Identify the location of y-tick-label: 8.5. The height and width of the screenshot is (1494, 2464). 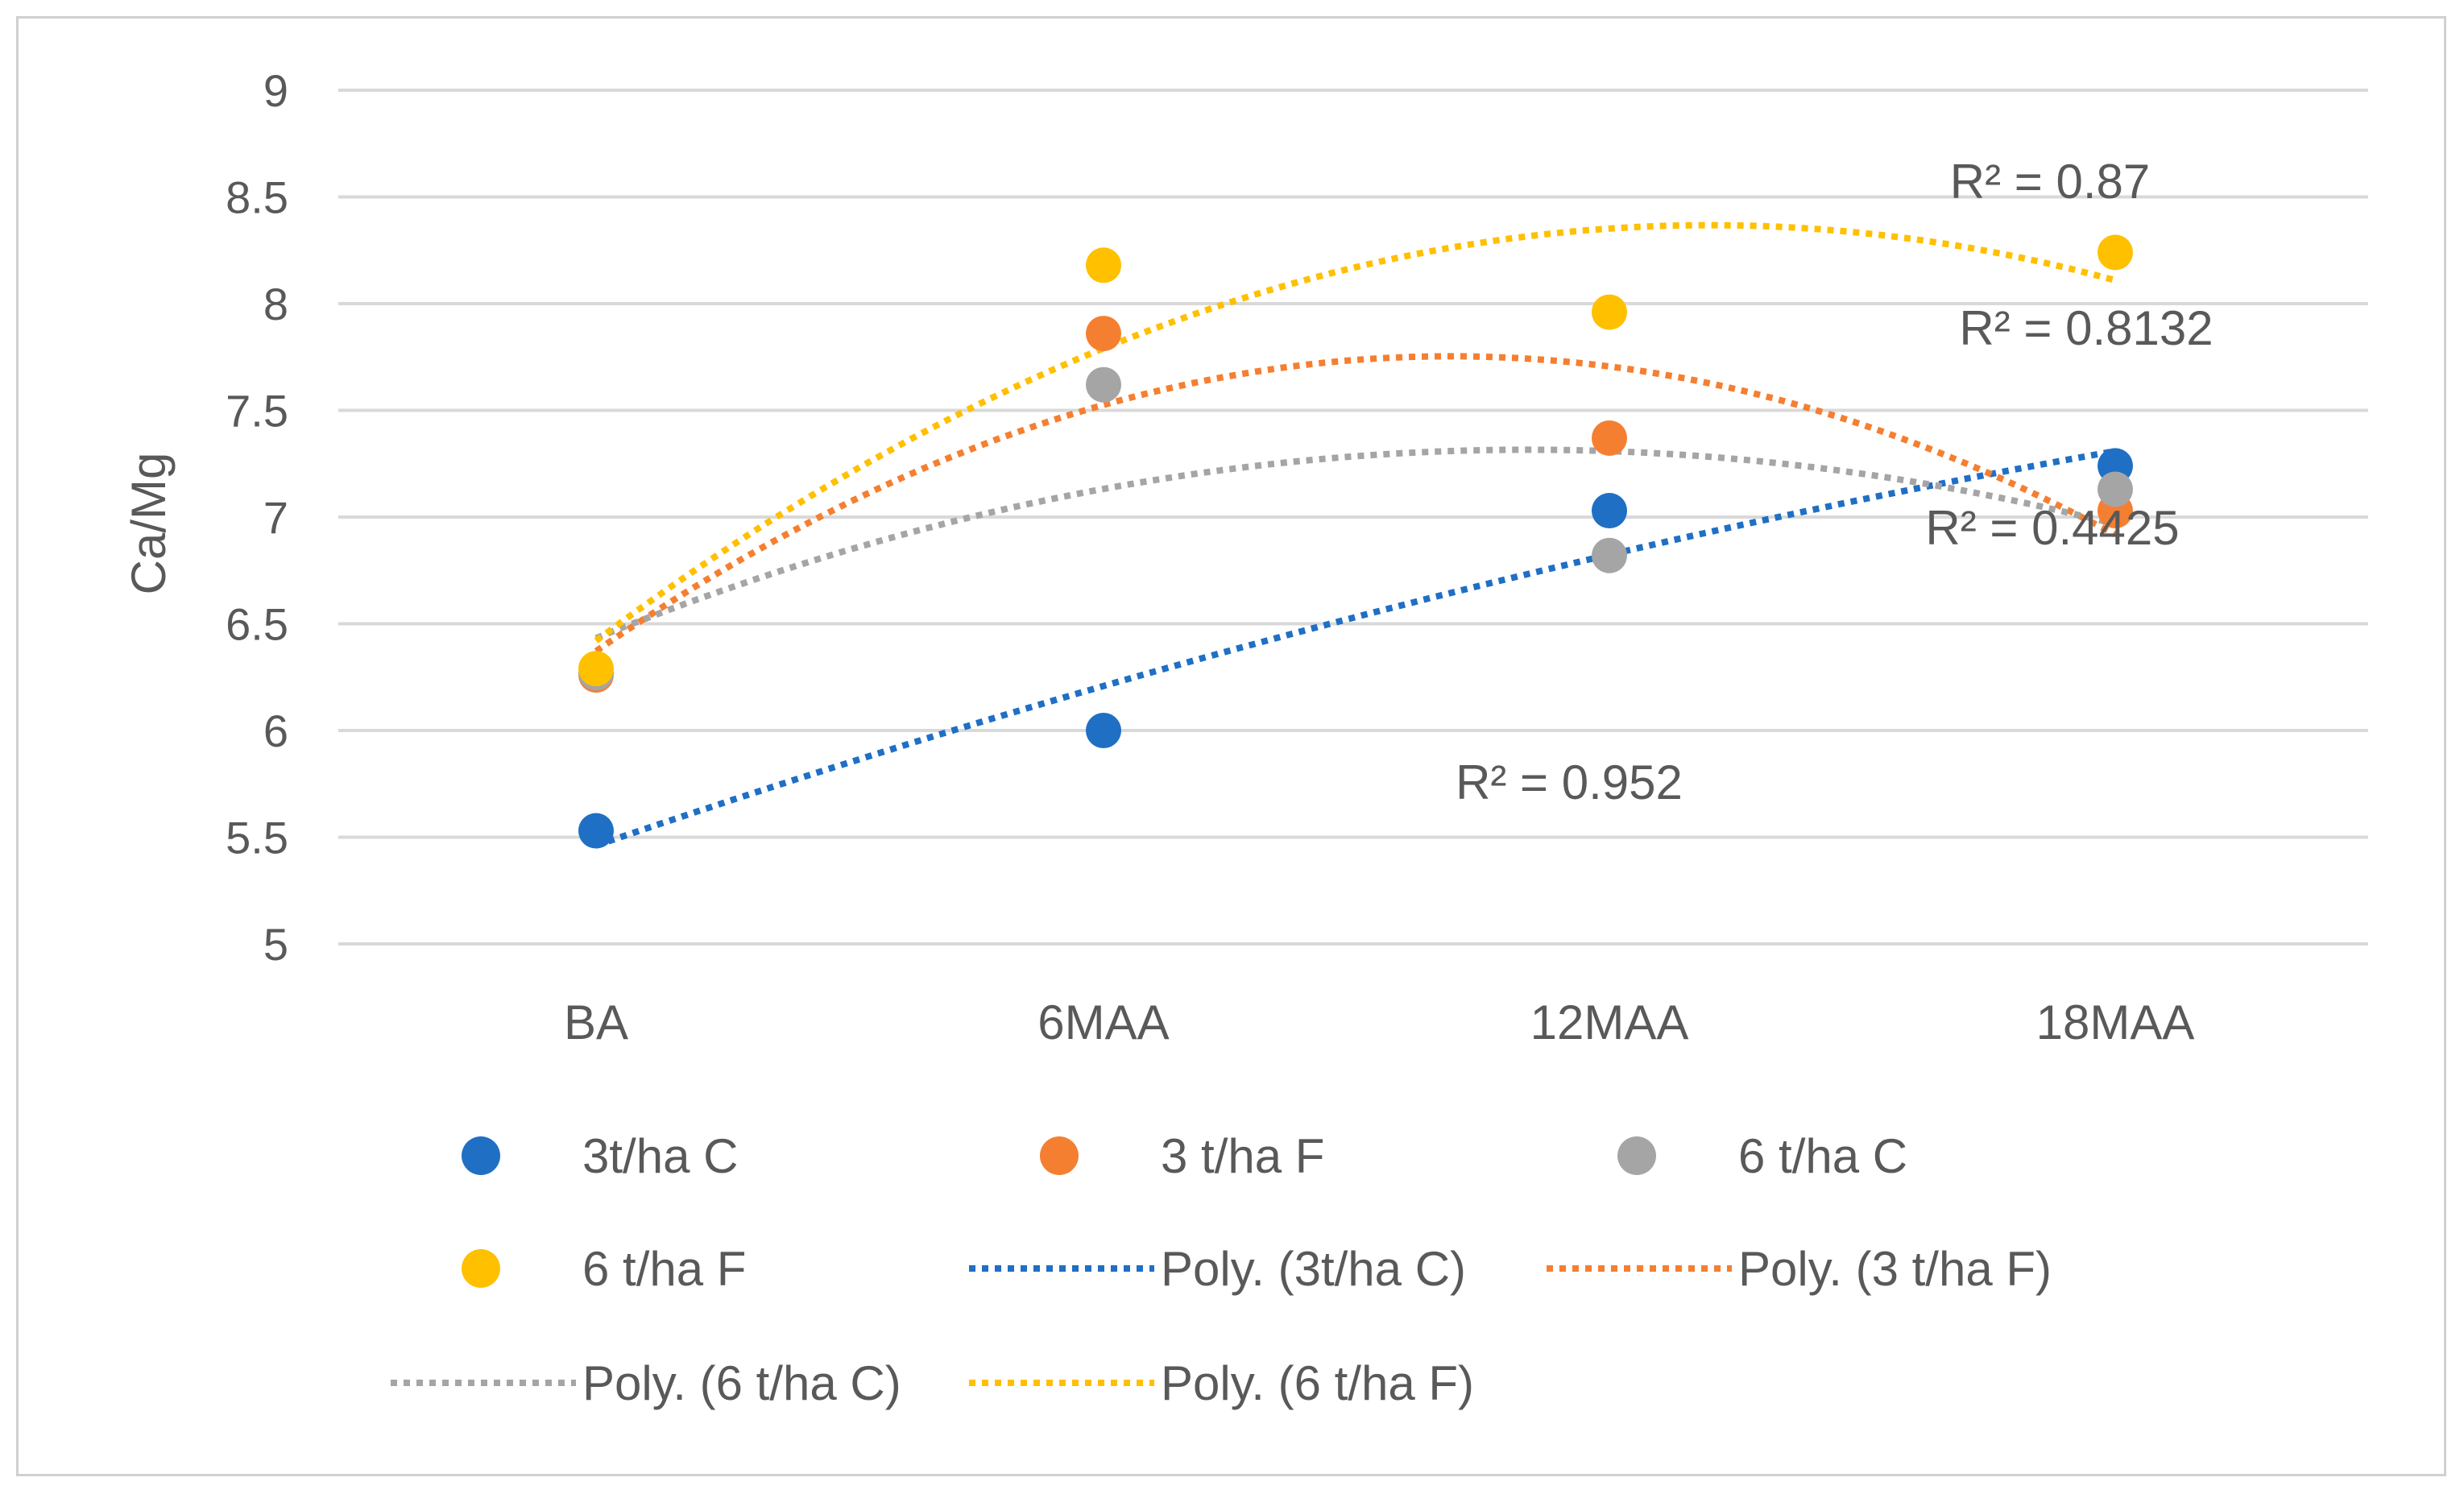
(257, 197).